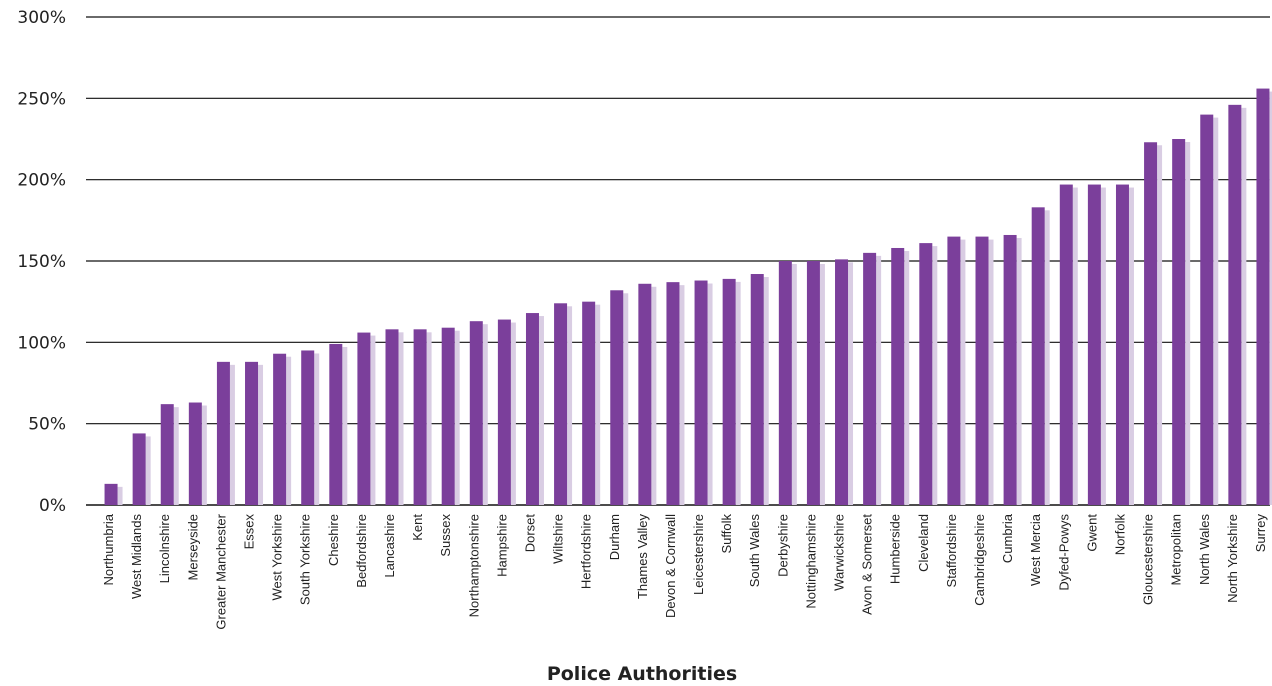  I want to click on x-tick-label: Bedfordshire, so click(361, 551).